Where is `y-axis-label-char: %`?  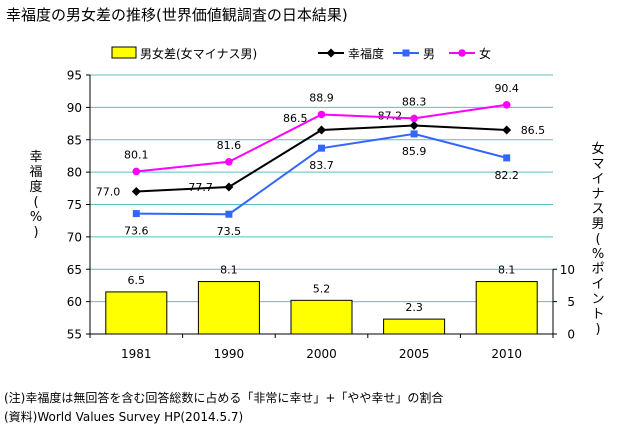
y-axis-label-char: % is located at coordinates (36, 217).